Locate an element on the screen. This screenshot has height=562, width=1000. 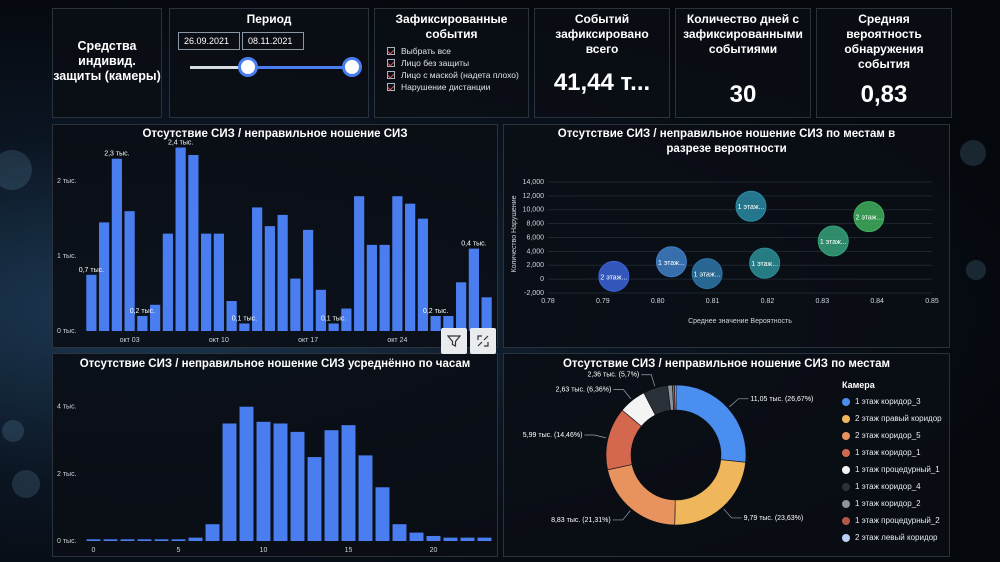
date-to-input: 08.11.2021 is located at coordinates (273, 41).